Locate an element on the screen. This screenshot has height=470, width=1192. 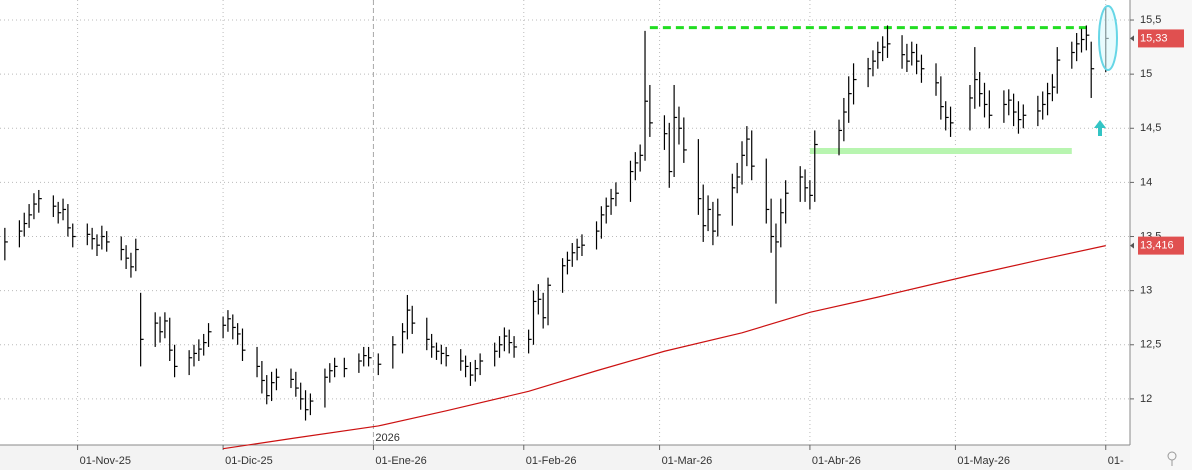
highlight-ellipse is located at coordinates (1108, 38).